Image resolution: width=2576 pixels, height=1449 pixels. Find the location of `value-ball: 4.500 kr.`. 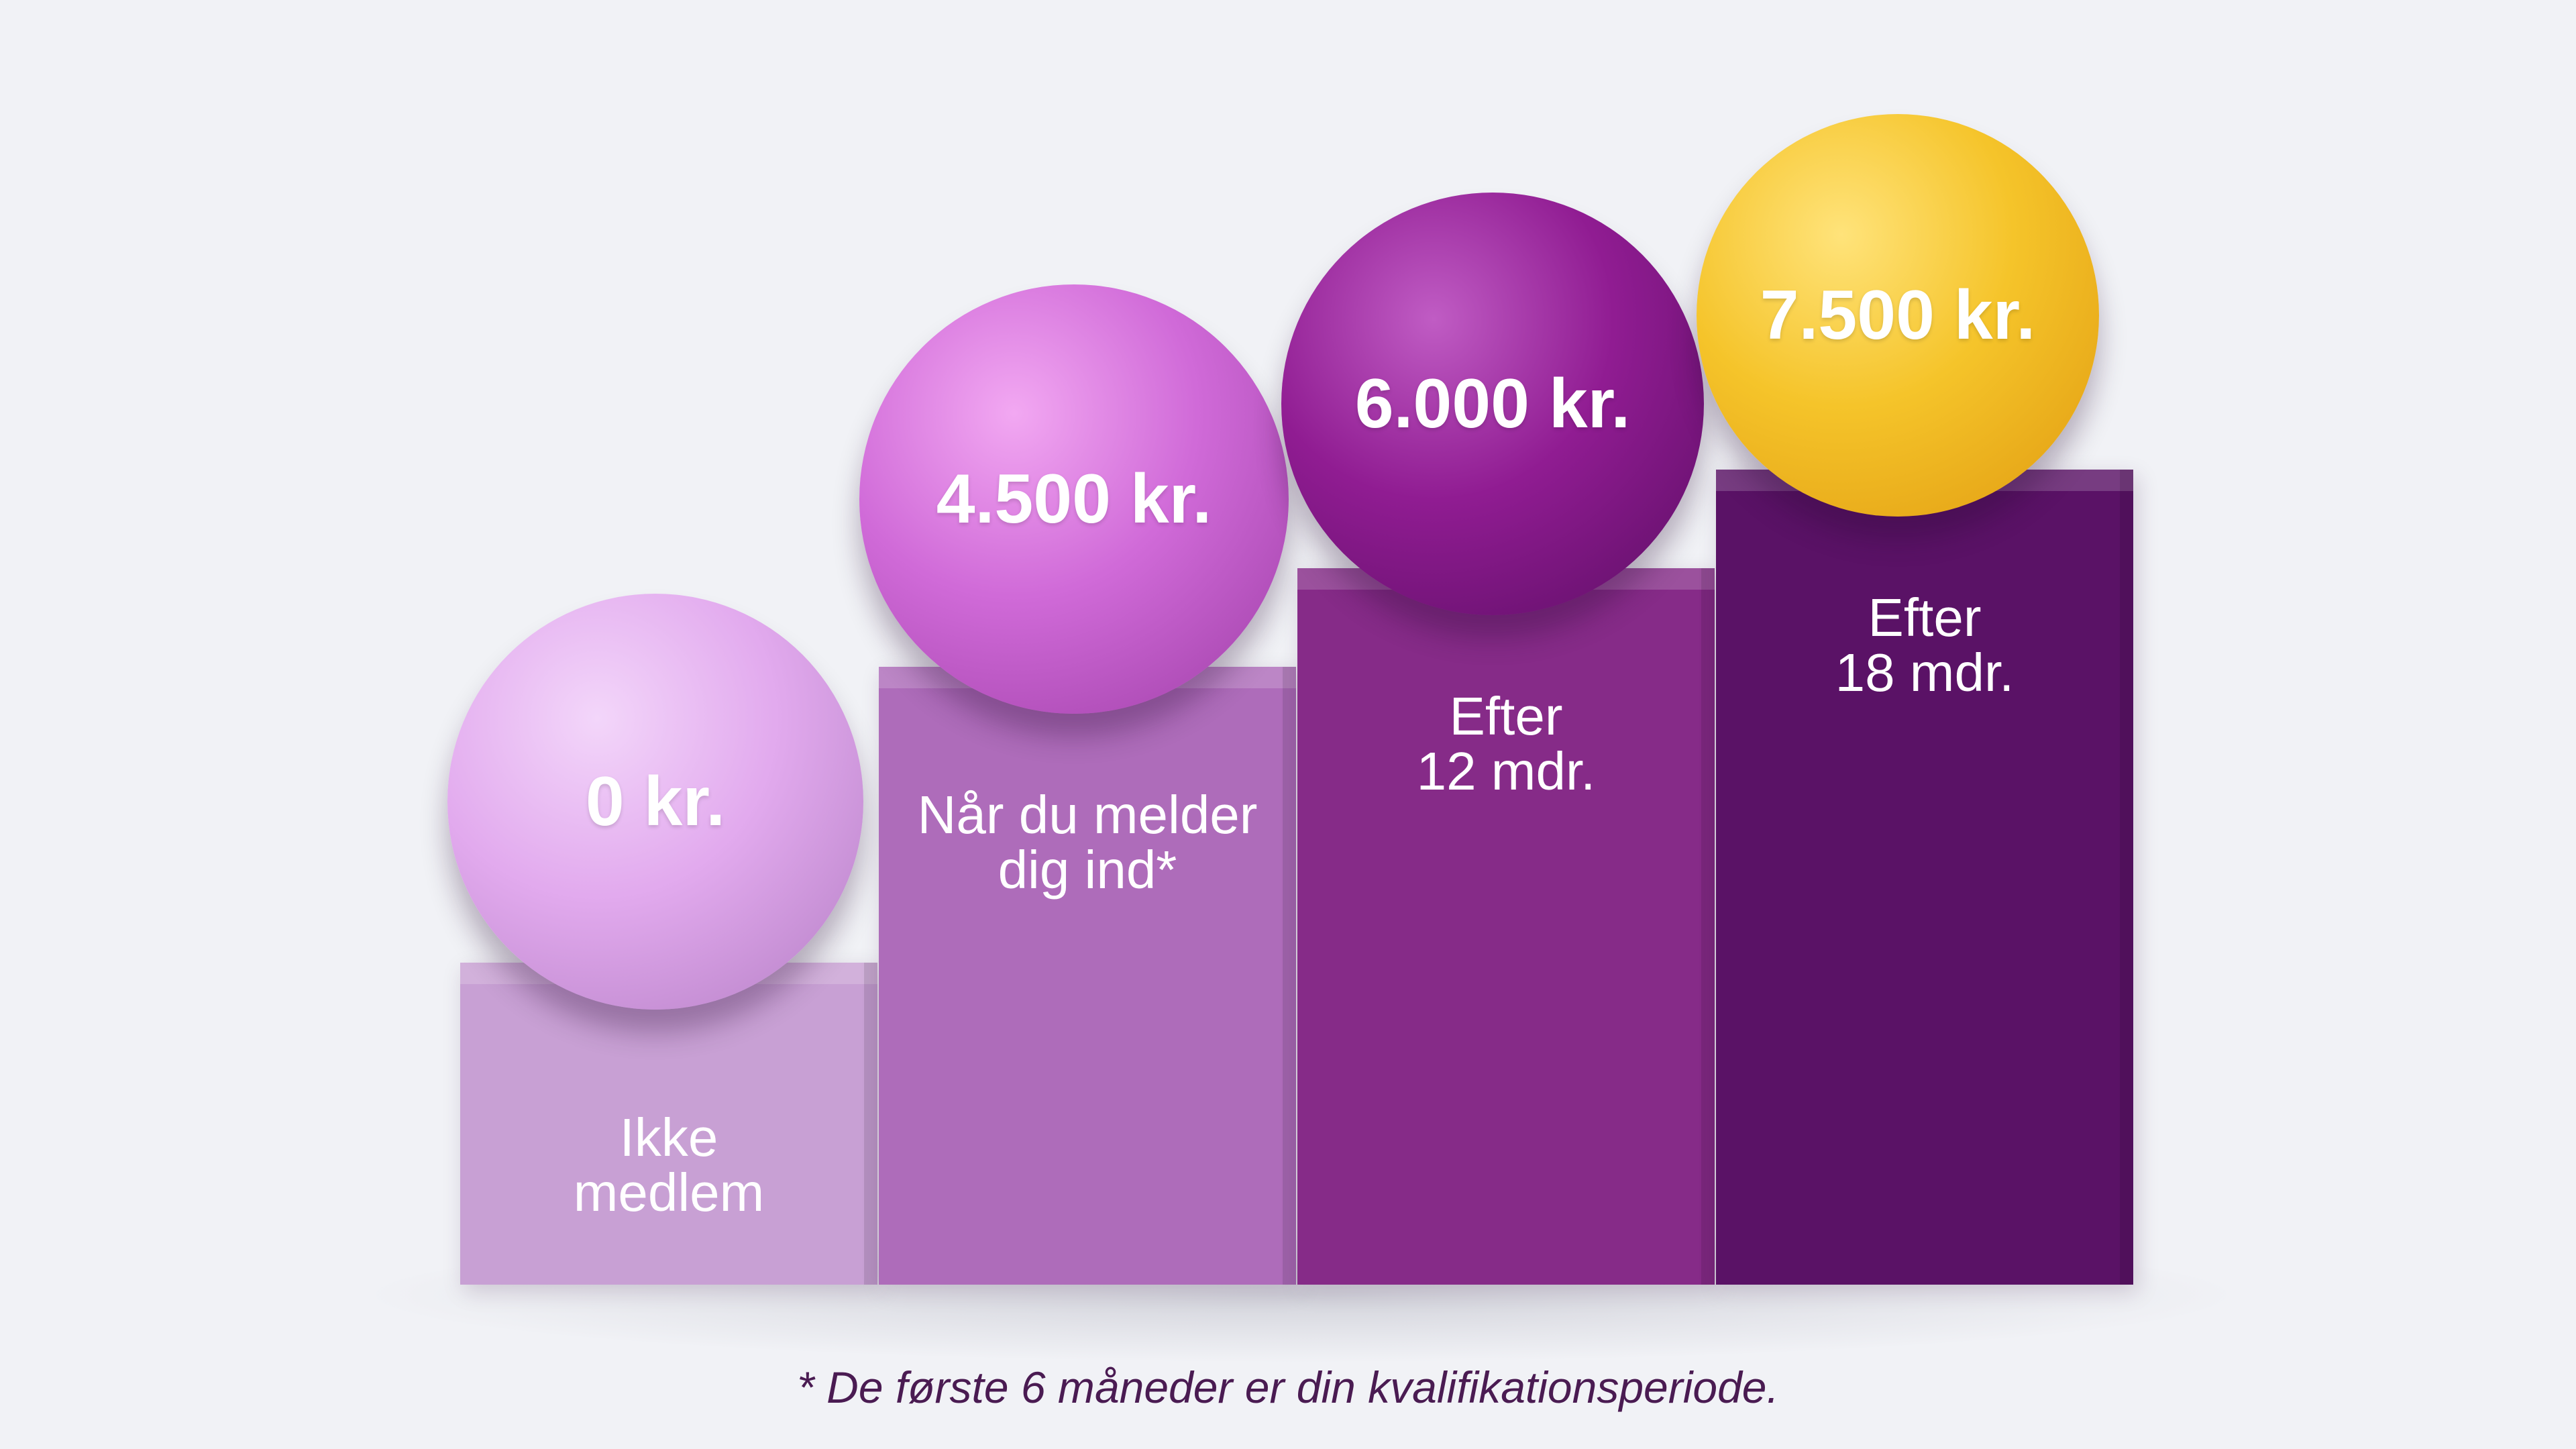

value-ball: 4.500 kr. is located at coordinates (1074, 499).